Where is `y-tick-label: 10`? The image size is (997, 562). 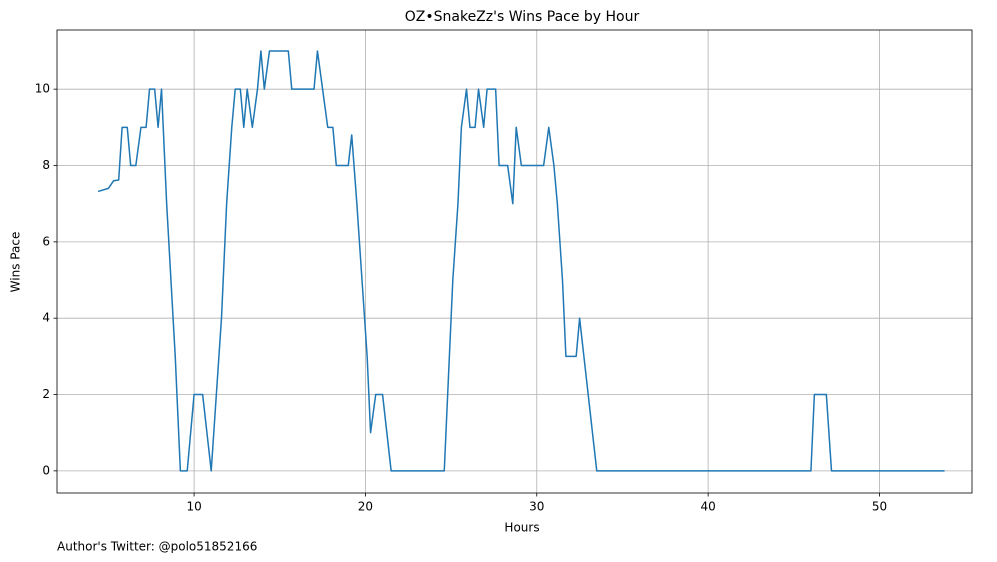
y-tick-label: 10 is located at coordinates (42, 89).